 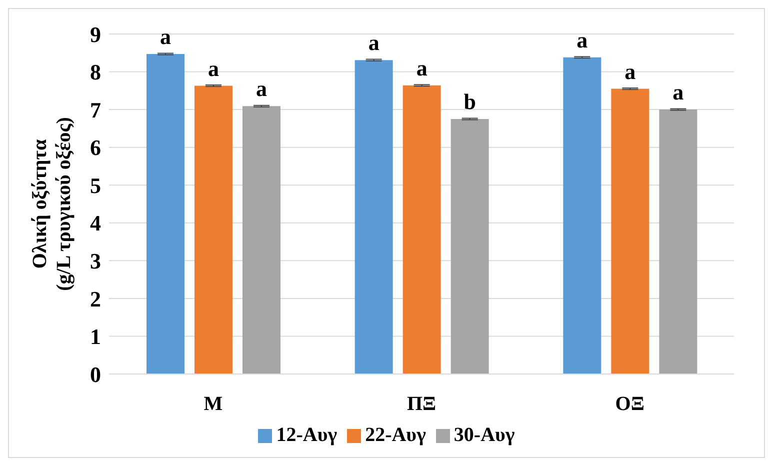 I want to click on y-tick-label: 3, so click(x=95, y=261).